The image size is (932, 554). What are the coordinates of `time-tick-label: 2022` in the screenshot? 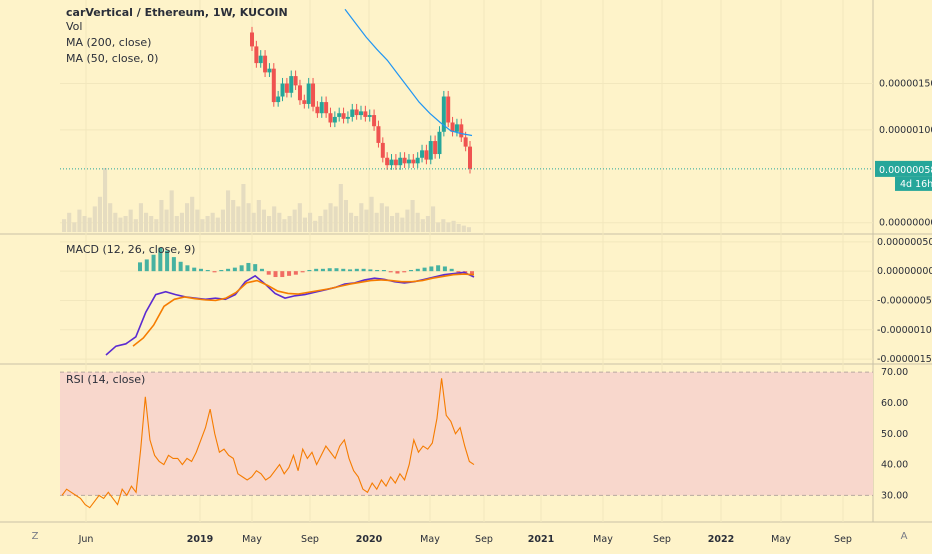 It's located at (721, 539).